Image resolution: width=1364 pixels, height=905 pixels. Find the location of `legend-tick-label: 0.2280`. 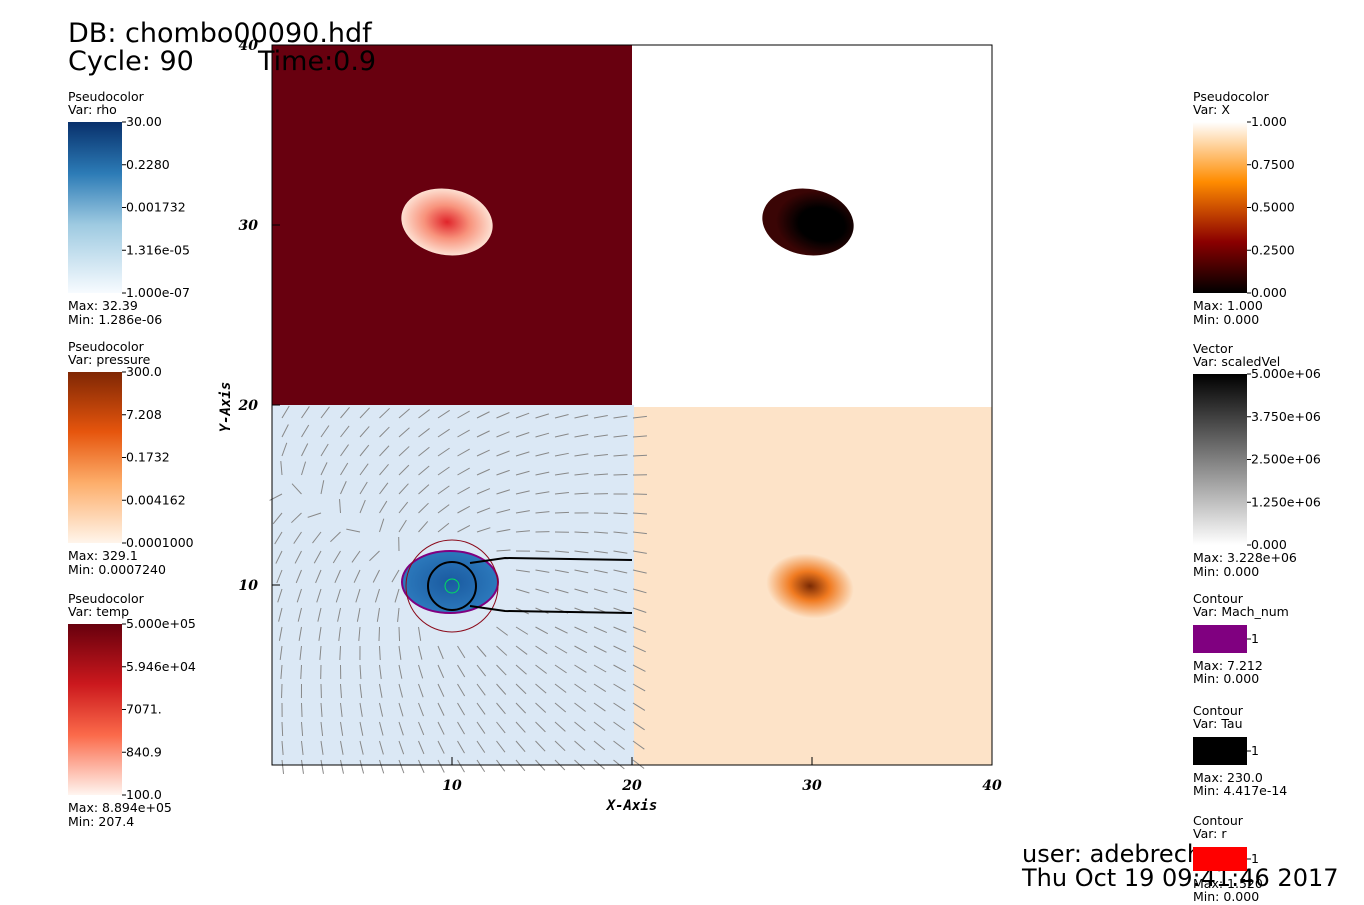

legend-tick-label: 0.2280 is located at coordinates (148, 164).